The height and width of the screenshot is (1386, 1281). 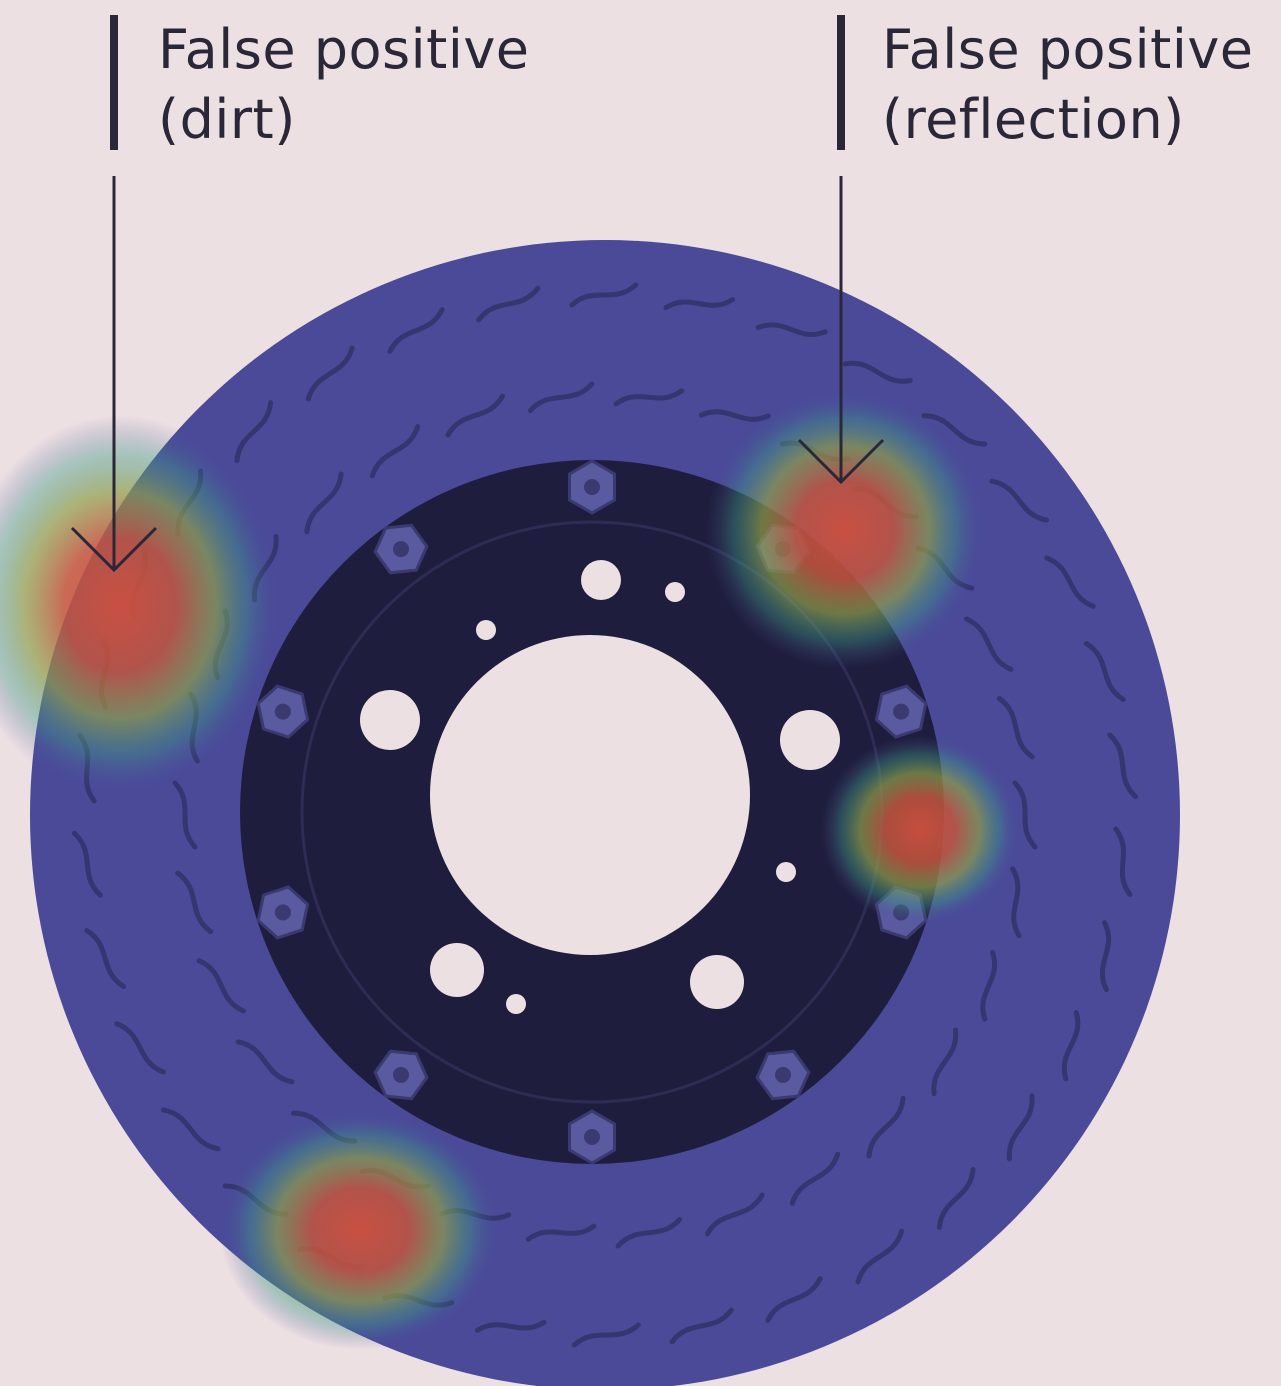 I want to click on hub-holes, so click(x=600, y=787).